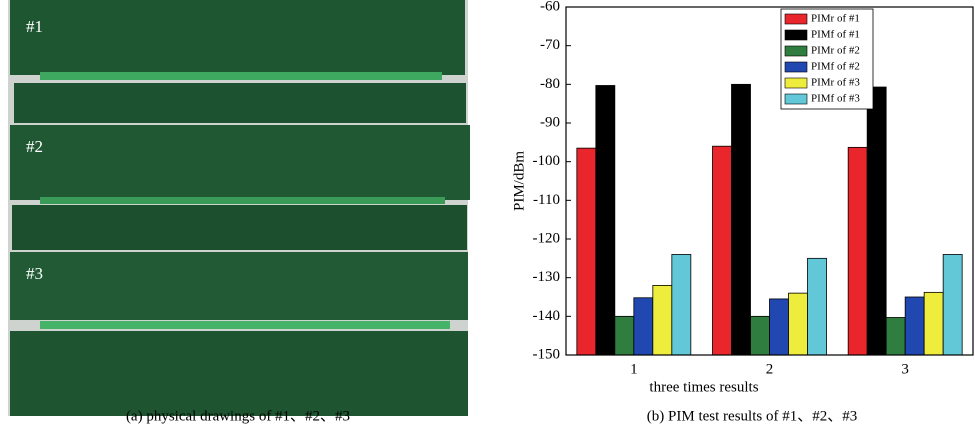 The height and width of the screenshot is (434, 975). What do you see at coordinates (634, 369) in the screenshot?
I see `x-tick-label: 1` at bounding box center [634, 369].